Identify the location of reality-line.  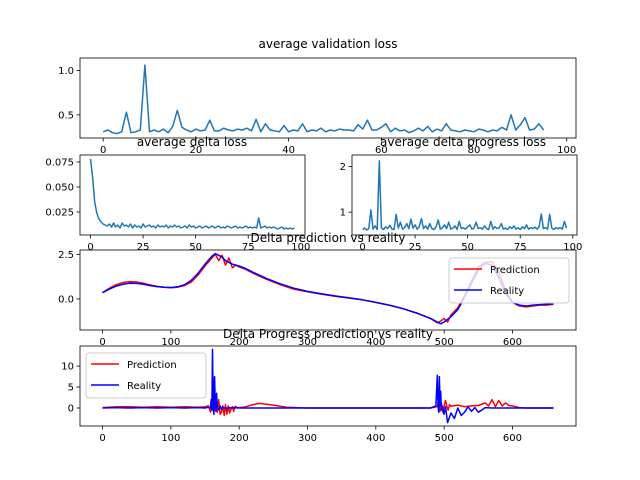
(328, 386).